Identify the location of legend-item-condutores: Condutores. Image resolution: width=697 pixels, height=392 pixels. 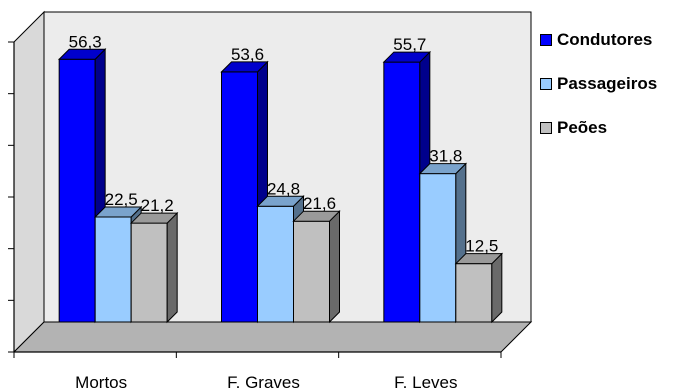
(598, 39).